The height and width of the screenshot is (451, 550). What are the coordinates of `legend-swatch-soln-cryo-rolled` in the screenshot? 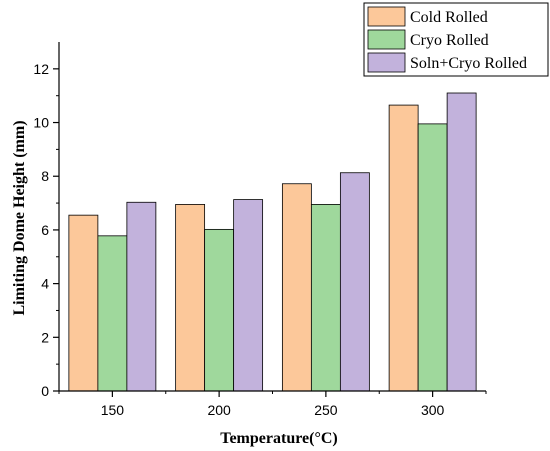 It's located at (386, 62).